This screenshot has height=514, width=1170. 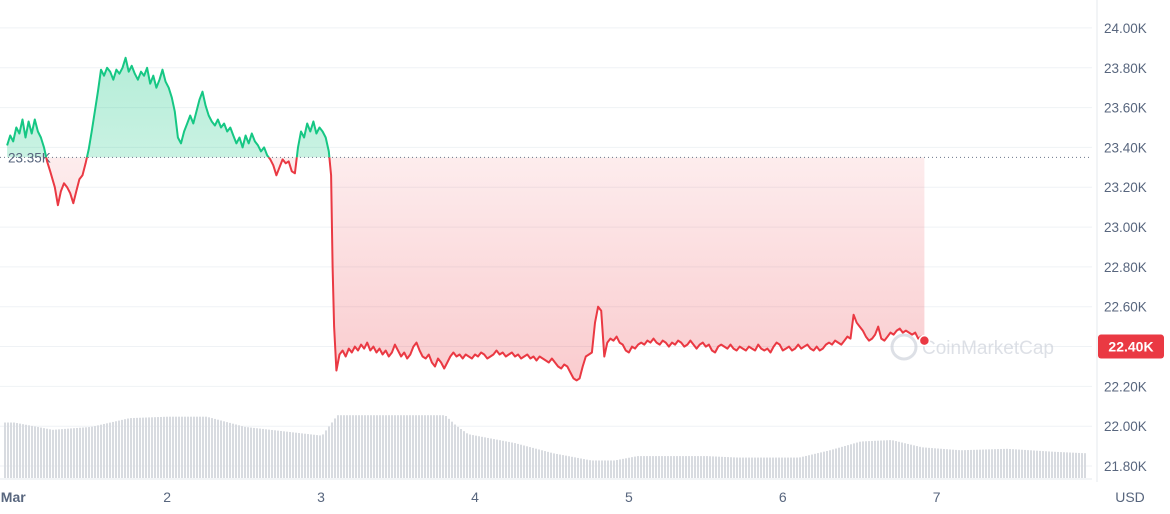 What do you see at coordinates (1125, 108) in the screenshot?
I see `y-tick-label: 23.60K` at bounding box center [1125, 108].